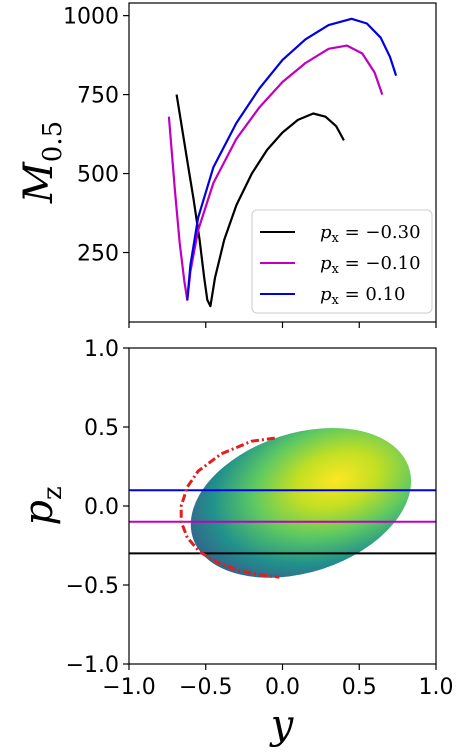 This screenshot has height=754, width=474. What do you see at coordinates (282, 687) in the screenshot?
I see `x-tick-label: 0.0` at bounding box center [282, 687].